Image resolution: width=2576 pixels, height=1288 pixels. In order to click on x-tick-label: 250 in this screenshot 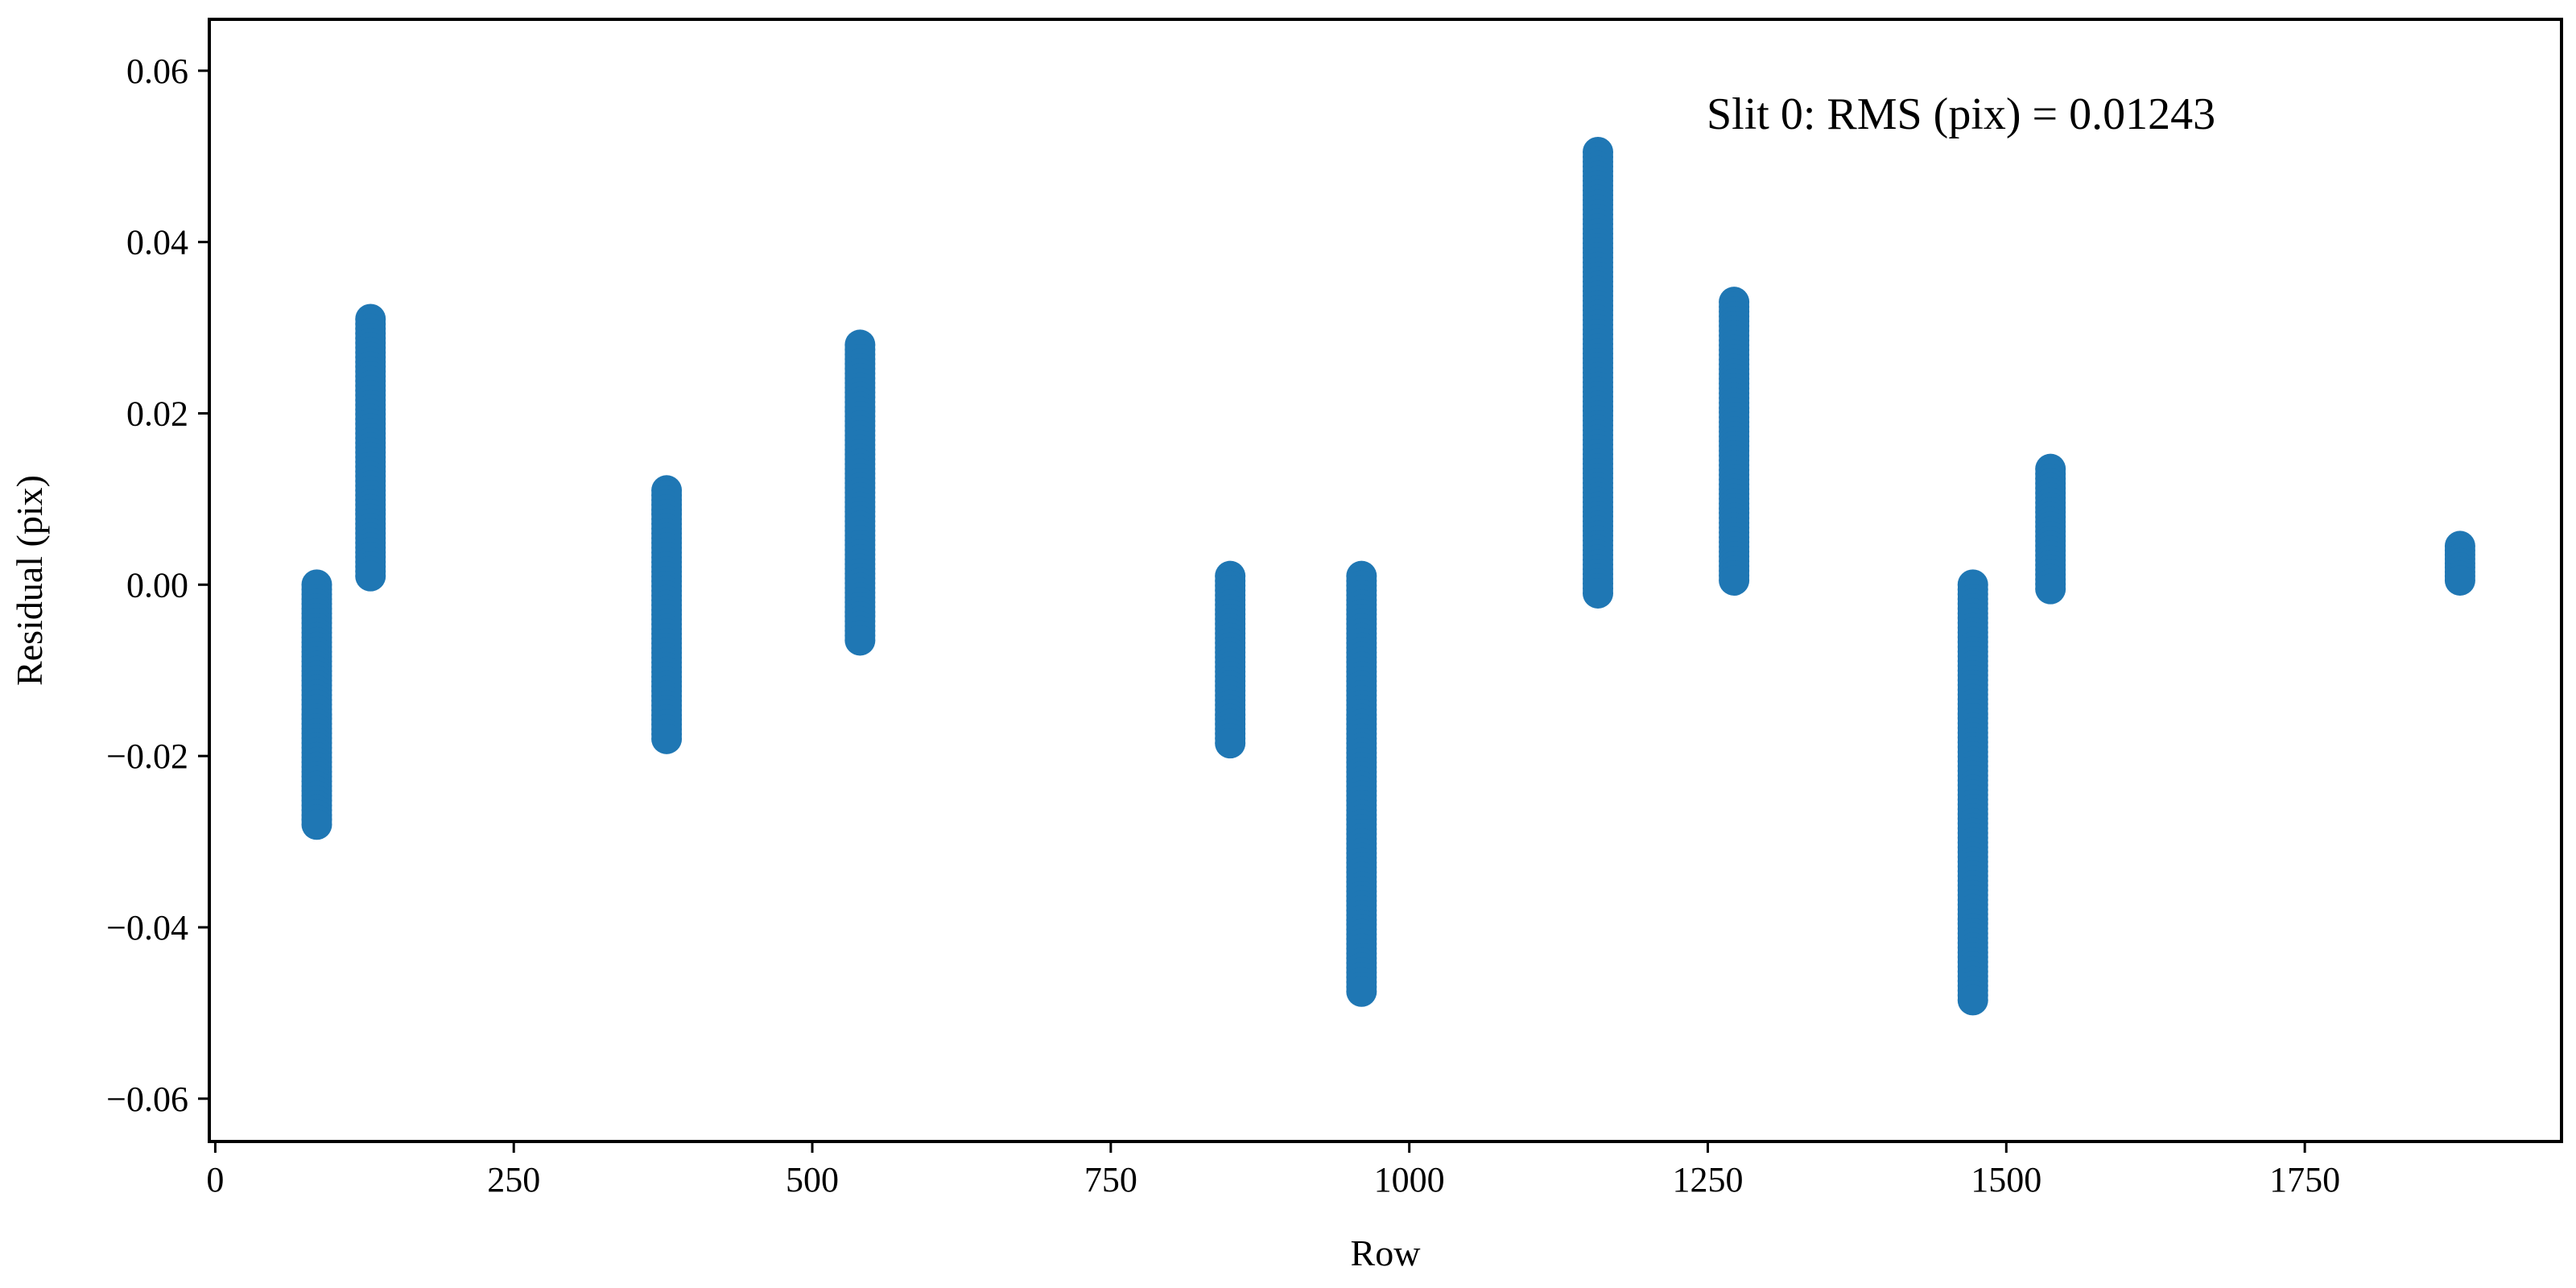, I will do `click(513, 1179)`.